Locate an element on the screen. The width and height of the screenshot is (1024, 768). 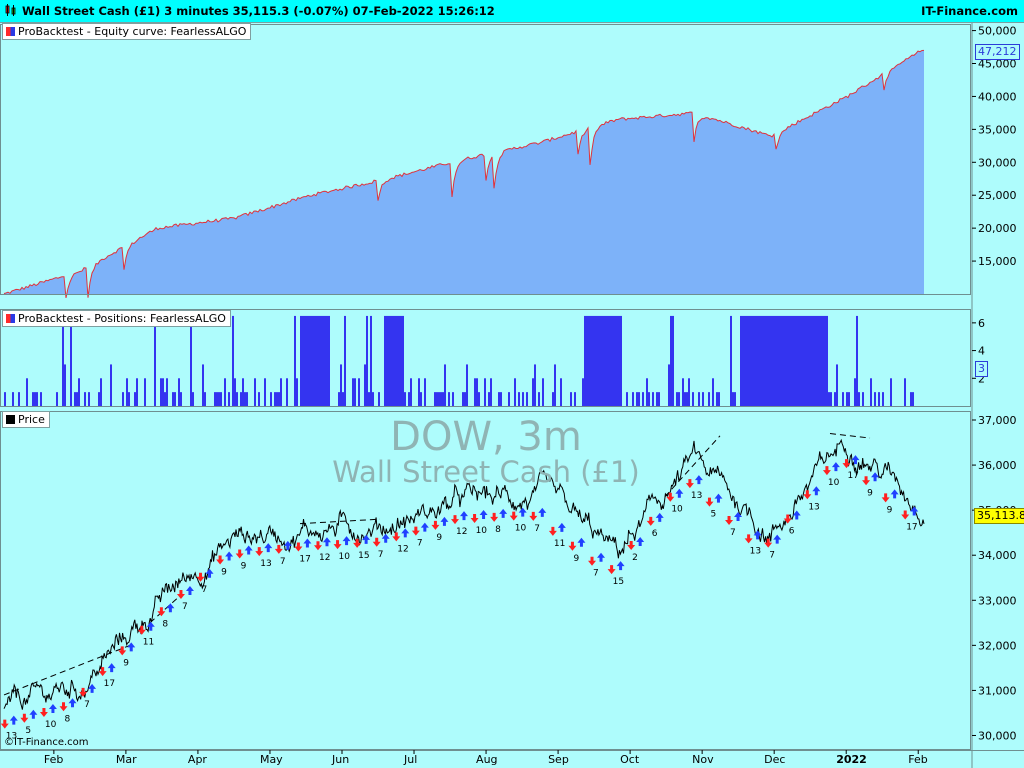
equity-y-tick-label: 25,000 is located at coordinates (997, 195).